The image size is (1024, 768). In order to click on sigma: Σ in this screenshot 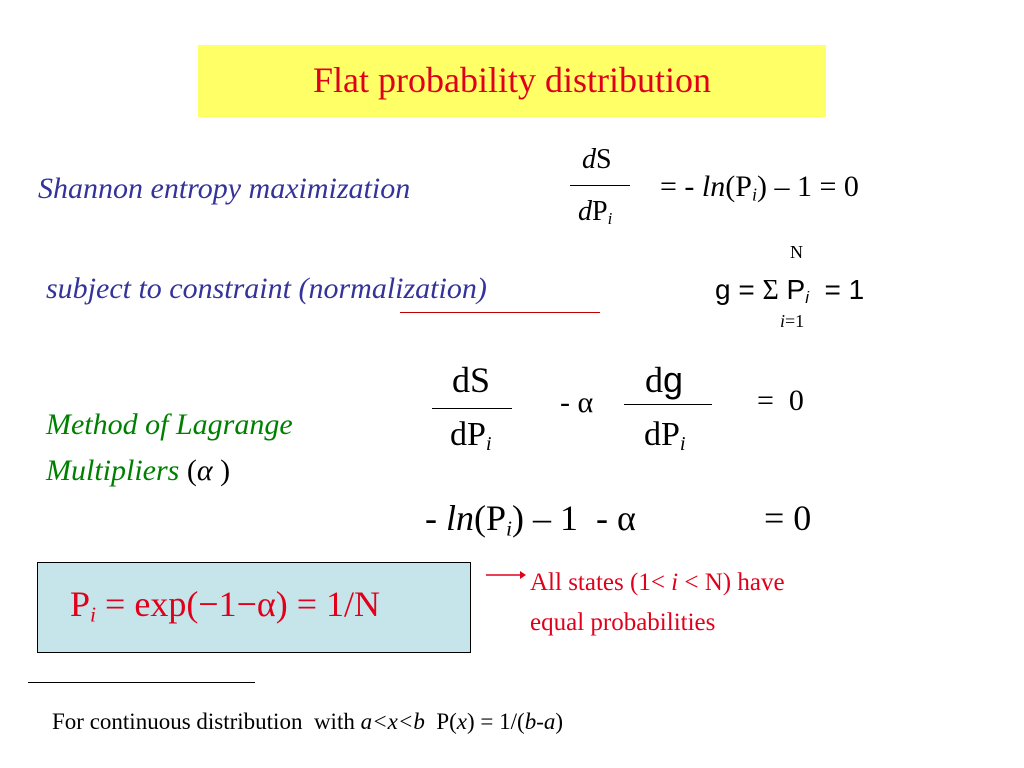, I will do `click(770, 290)`.